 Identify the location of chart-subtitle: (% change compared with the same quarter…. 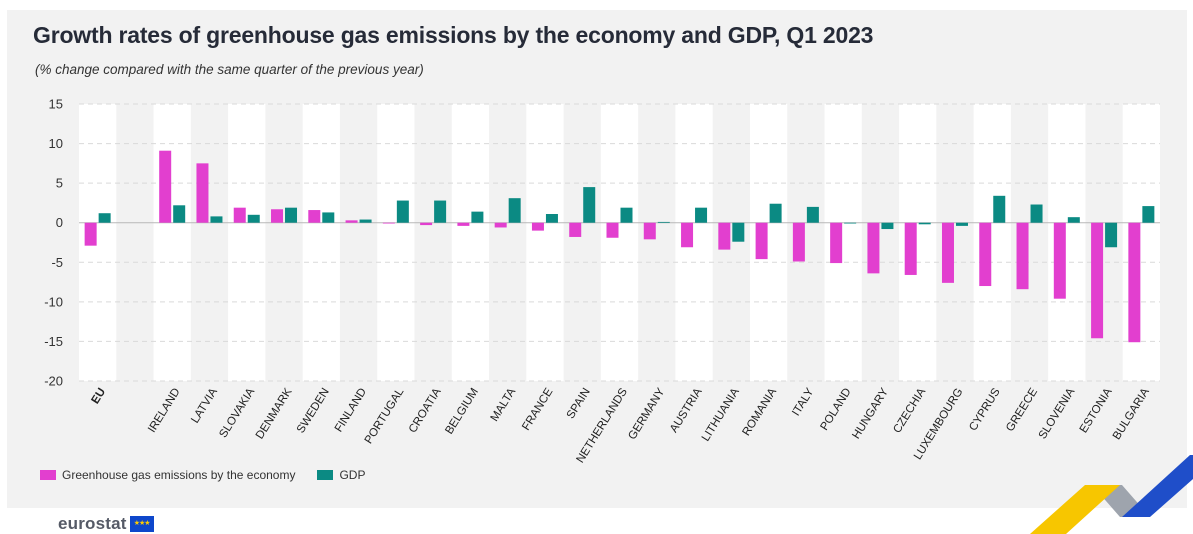
(229, 69).